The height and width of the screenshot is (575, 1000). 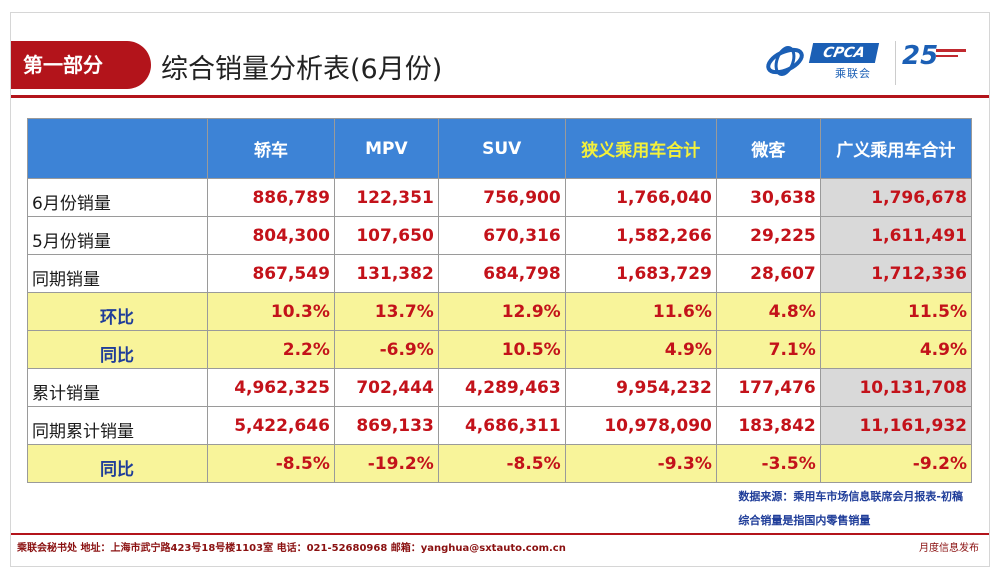 I want to click on table-cell: 804,300, so click(x=271, y=235).